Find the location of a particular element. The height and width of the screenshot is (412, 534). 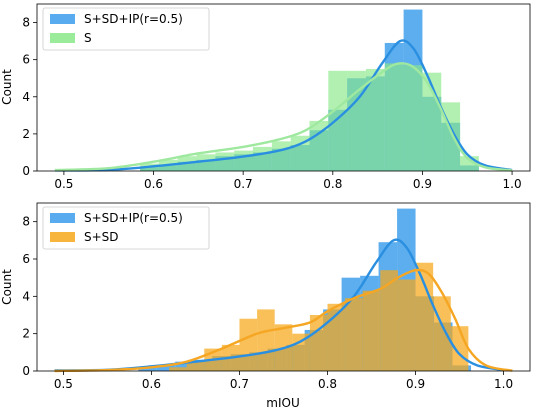

top-legend-label-0: S+SD+IP(r=0.5) is located at coordinates (133, 19).